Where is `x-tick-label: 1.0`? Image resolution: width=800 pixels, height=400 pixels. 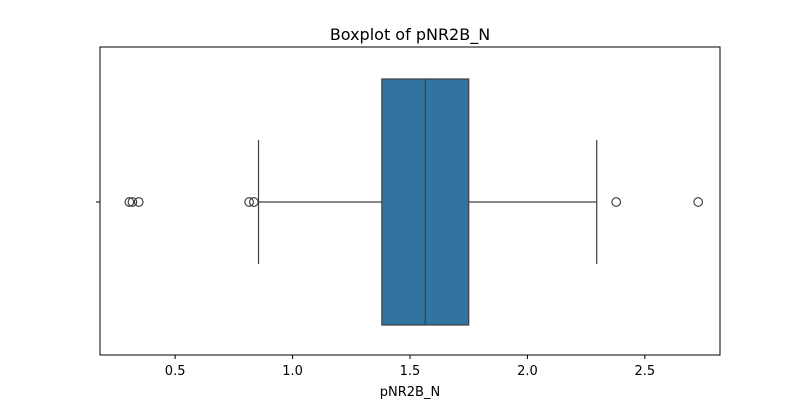
x-tick-label: 1.0 is located at coordinates (292, 371).